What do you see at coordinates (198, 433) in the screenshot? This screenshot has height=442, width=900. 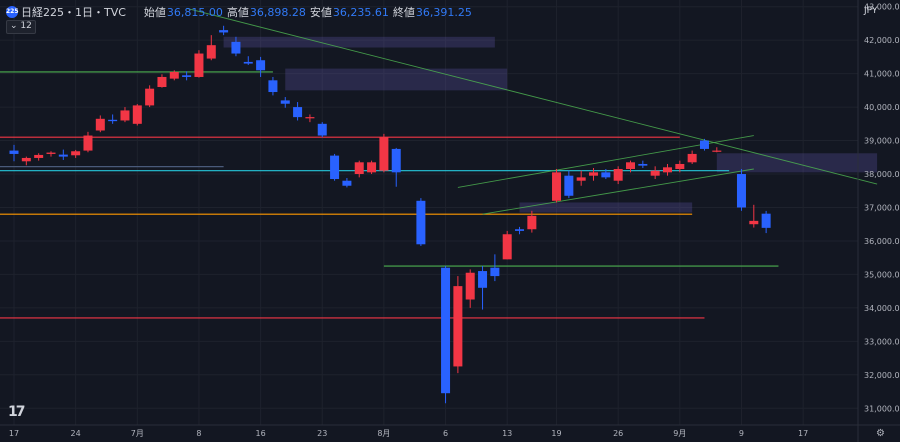 I see `x-tick-label: 8` at bounding box center [198, 433].